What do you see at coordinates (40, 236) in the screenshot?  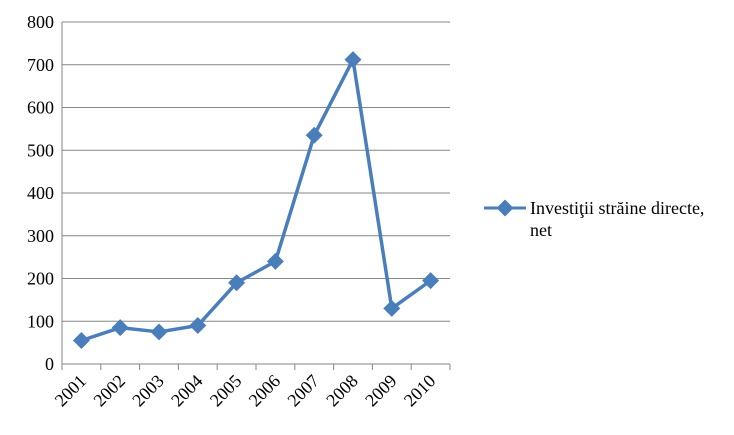 I see `y-tick-label: 300` at bounding box center [40, 236].